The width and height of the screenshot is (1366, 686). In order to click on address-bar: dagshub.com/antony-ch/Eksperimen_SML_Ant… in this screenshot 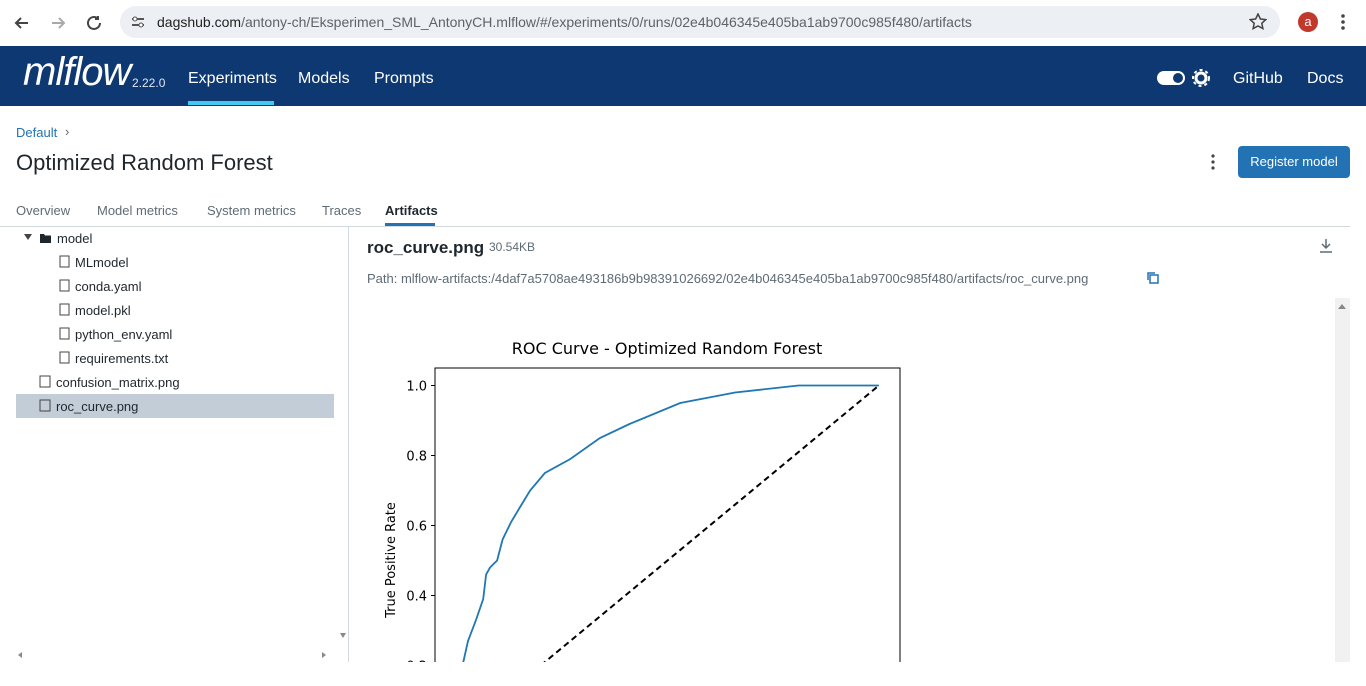, I will do `click(700, 22)`.